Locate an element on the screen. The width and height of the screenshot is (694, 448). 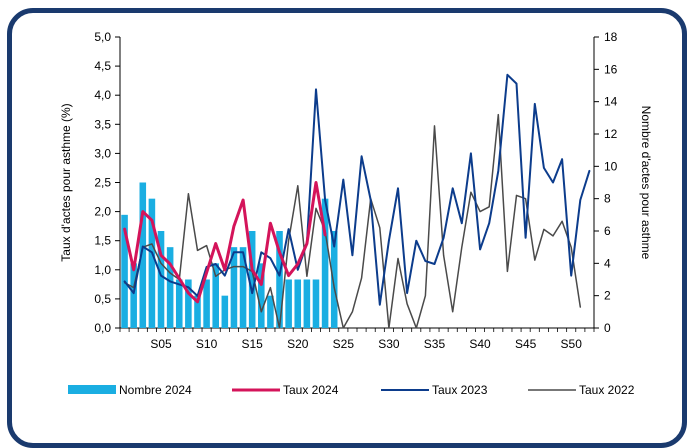
left-axis-tick-label: 1,5 is located at coordinates (102, 241).